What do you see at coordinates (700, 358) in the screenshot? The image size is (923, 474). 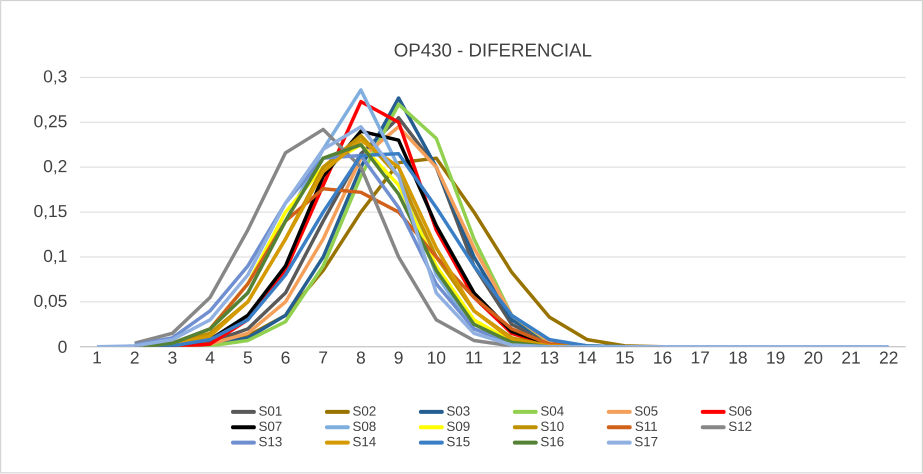 I see `x-tick-label: 17` at bounding box center [700, 358].